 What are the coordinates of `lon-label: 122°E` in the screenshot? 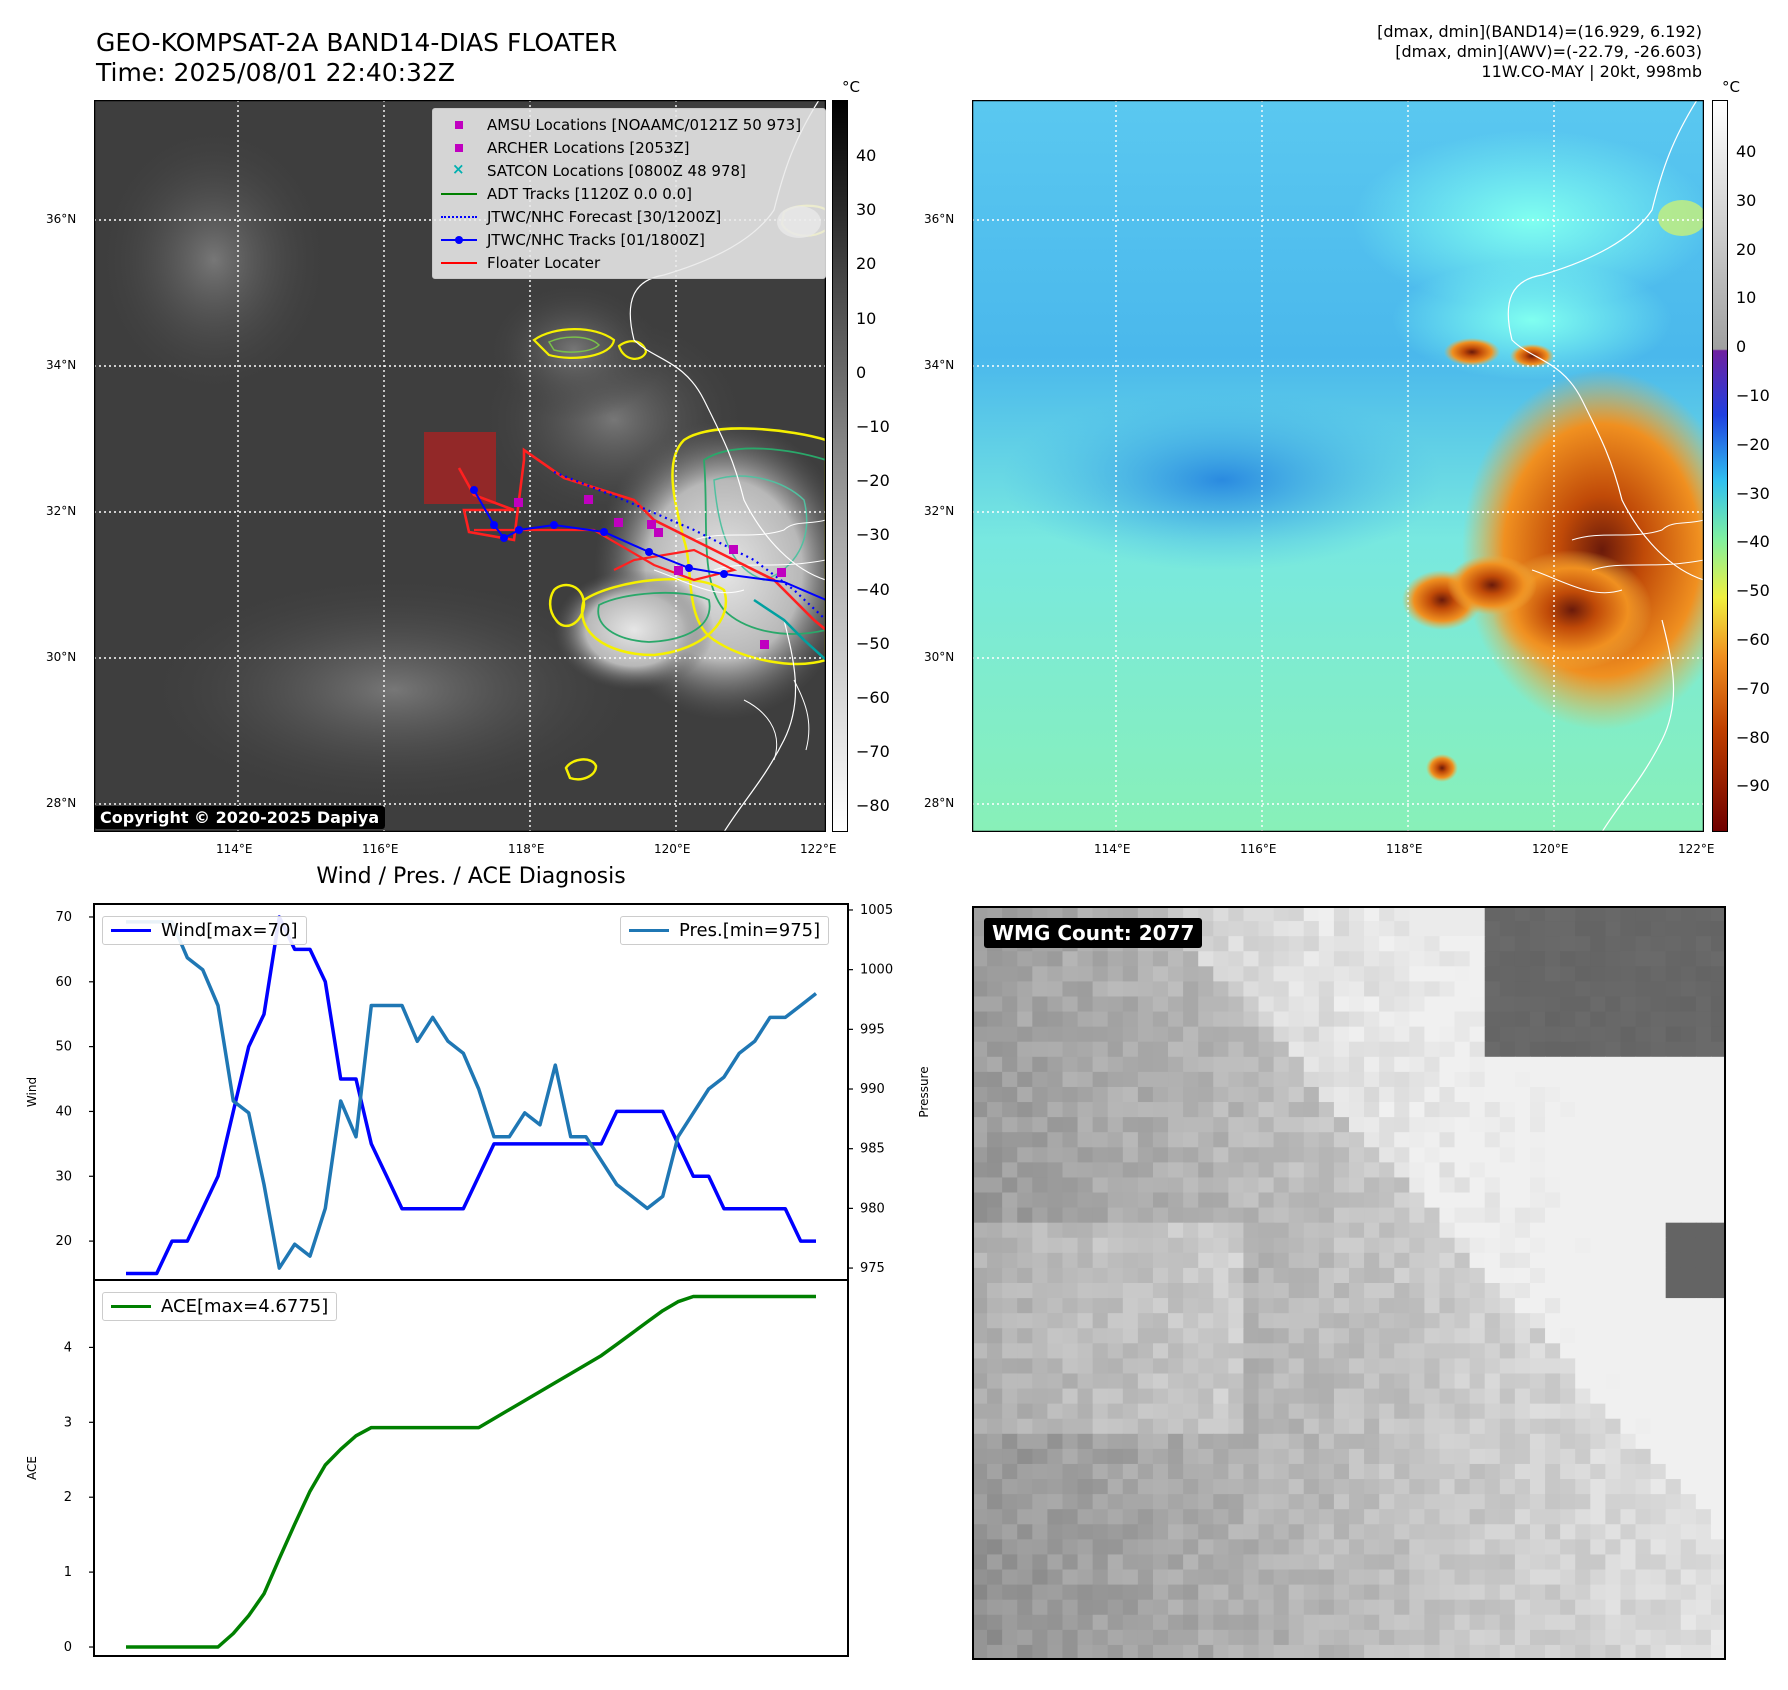 It's located at (818, 849).